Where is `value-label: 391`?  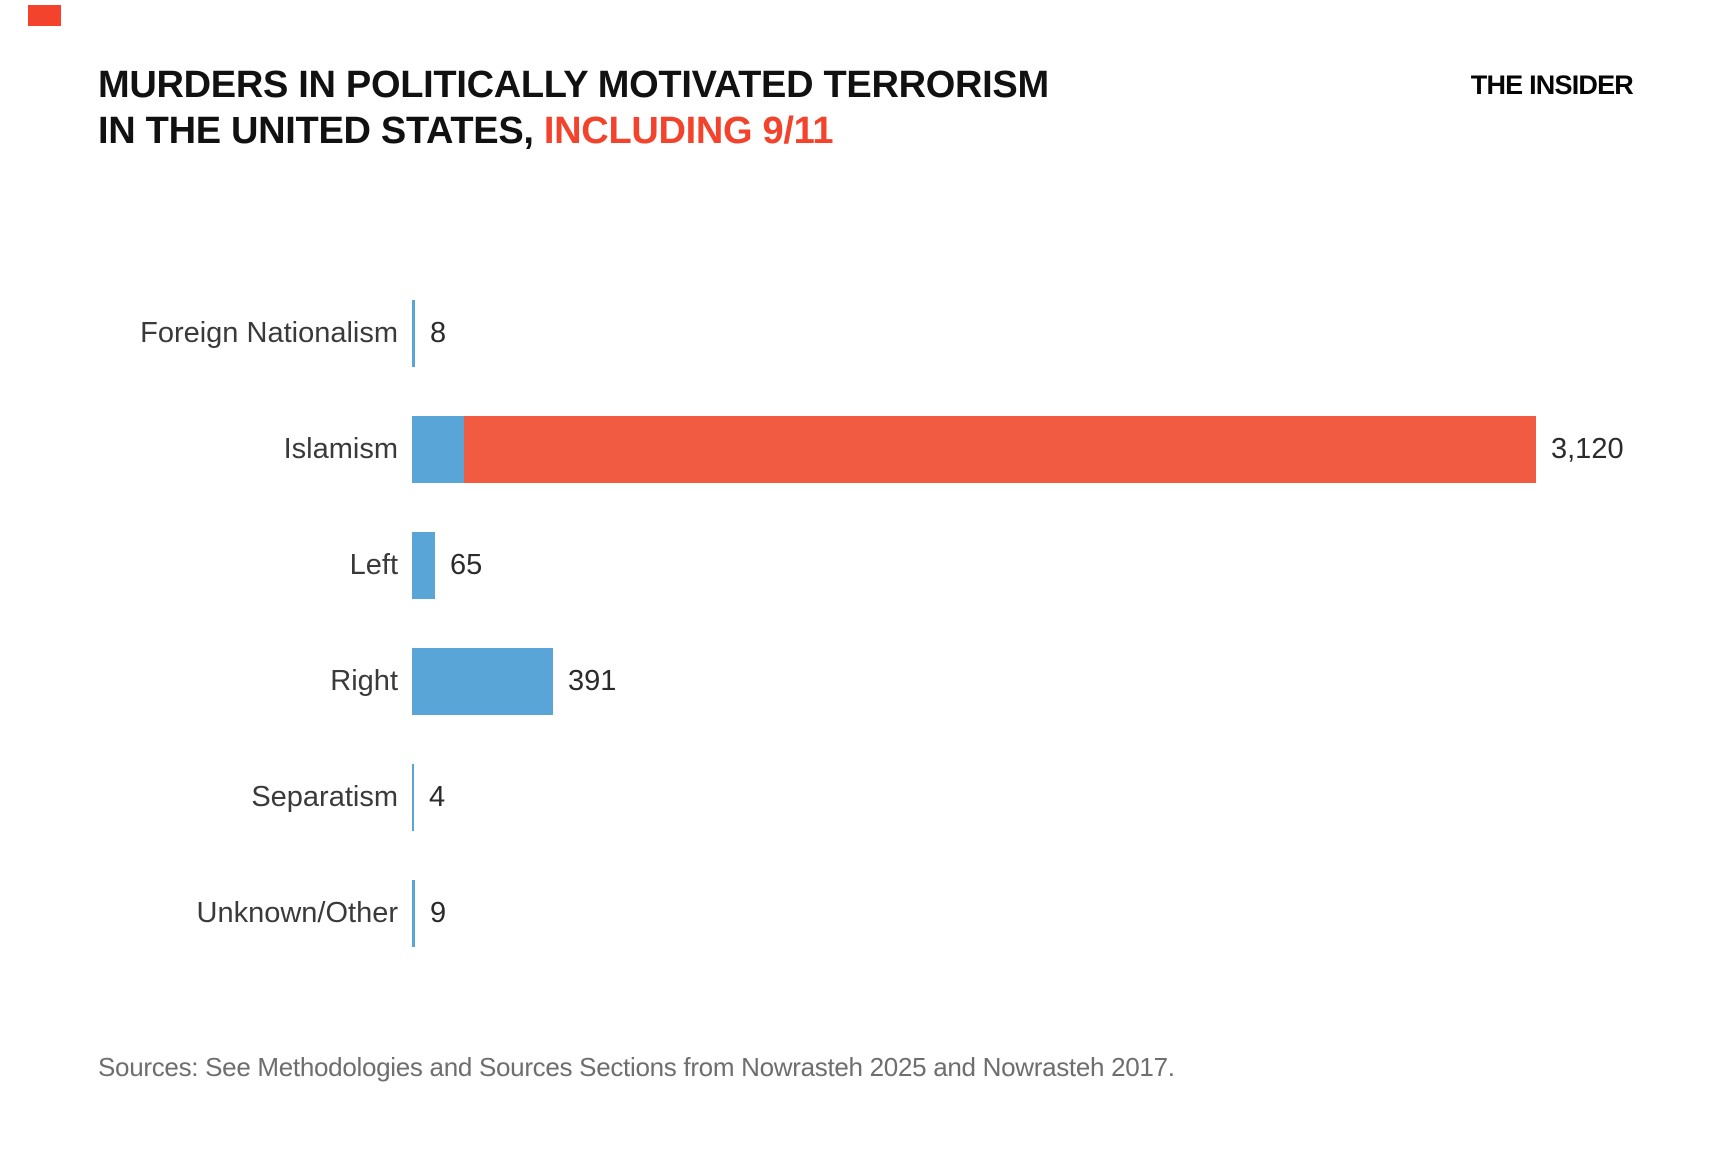 value-label: 391 is located at coordinates (592, 681).